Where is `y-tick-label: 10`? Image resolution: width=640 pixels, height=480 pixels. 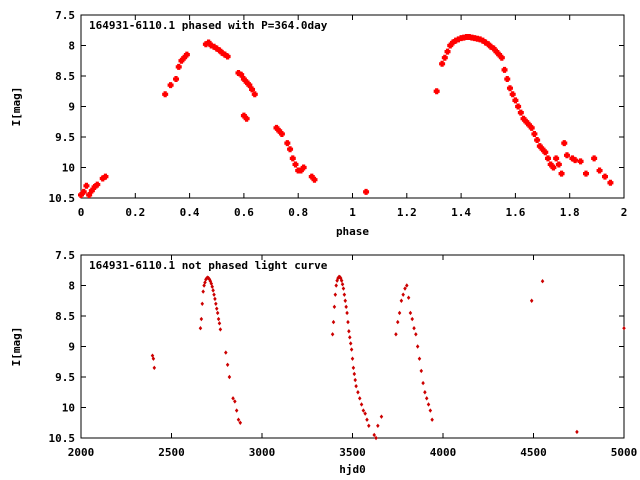 y-tick-label: 10 is located at coordinates (68, 168).